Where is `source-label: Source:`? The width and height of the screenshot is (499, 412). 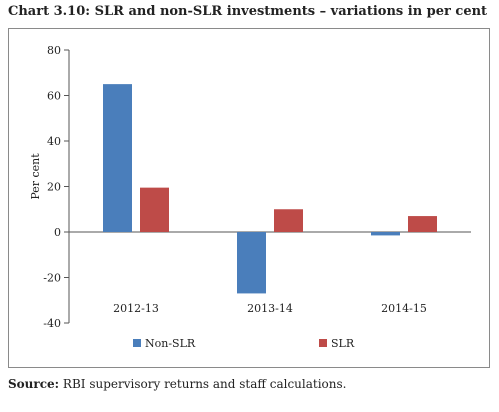 source-label: Source: is located at coordinates (34, 384).